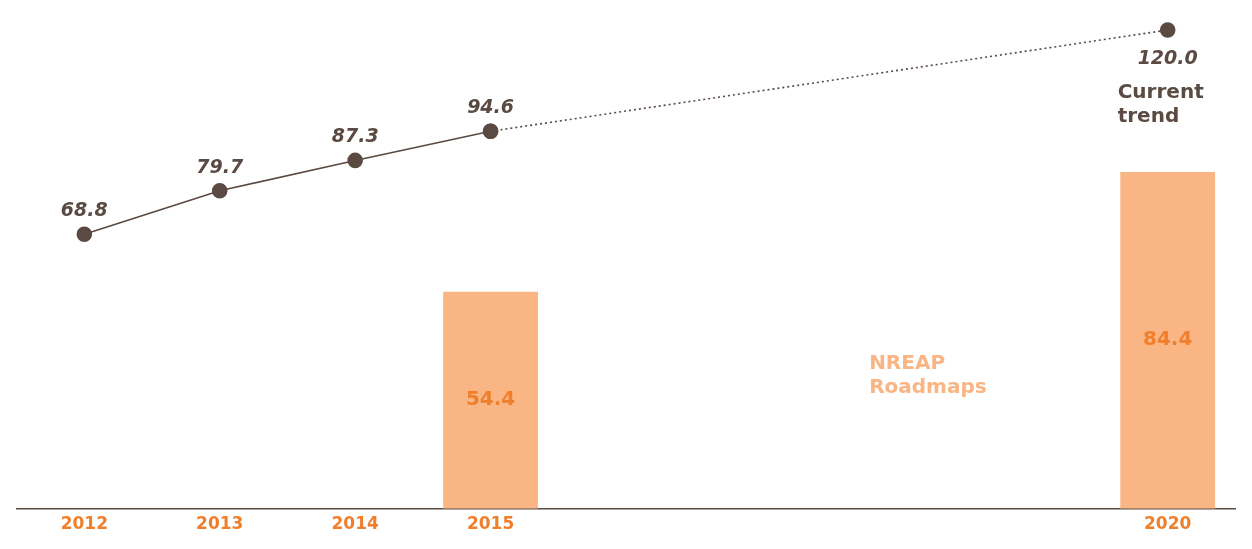 This screenshot has height=549, width=1252. I want to click on data-label: 54.4, so click(490, 398).